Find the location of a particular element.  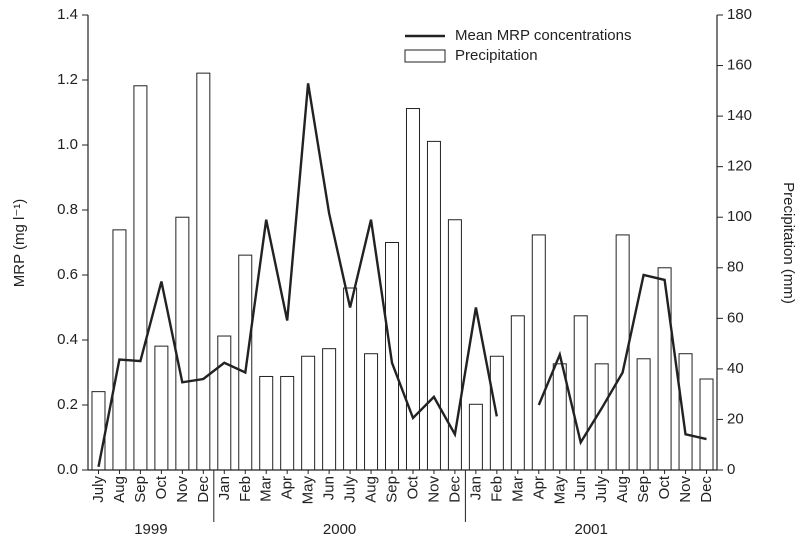

y-tick-label: 0.6 is located at coordinates (67, 274).